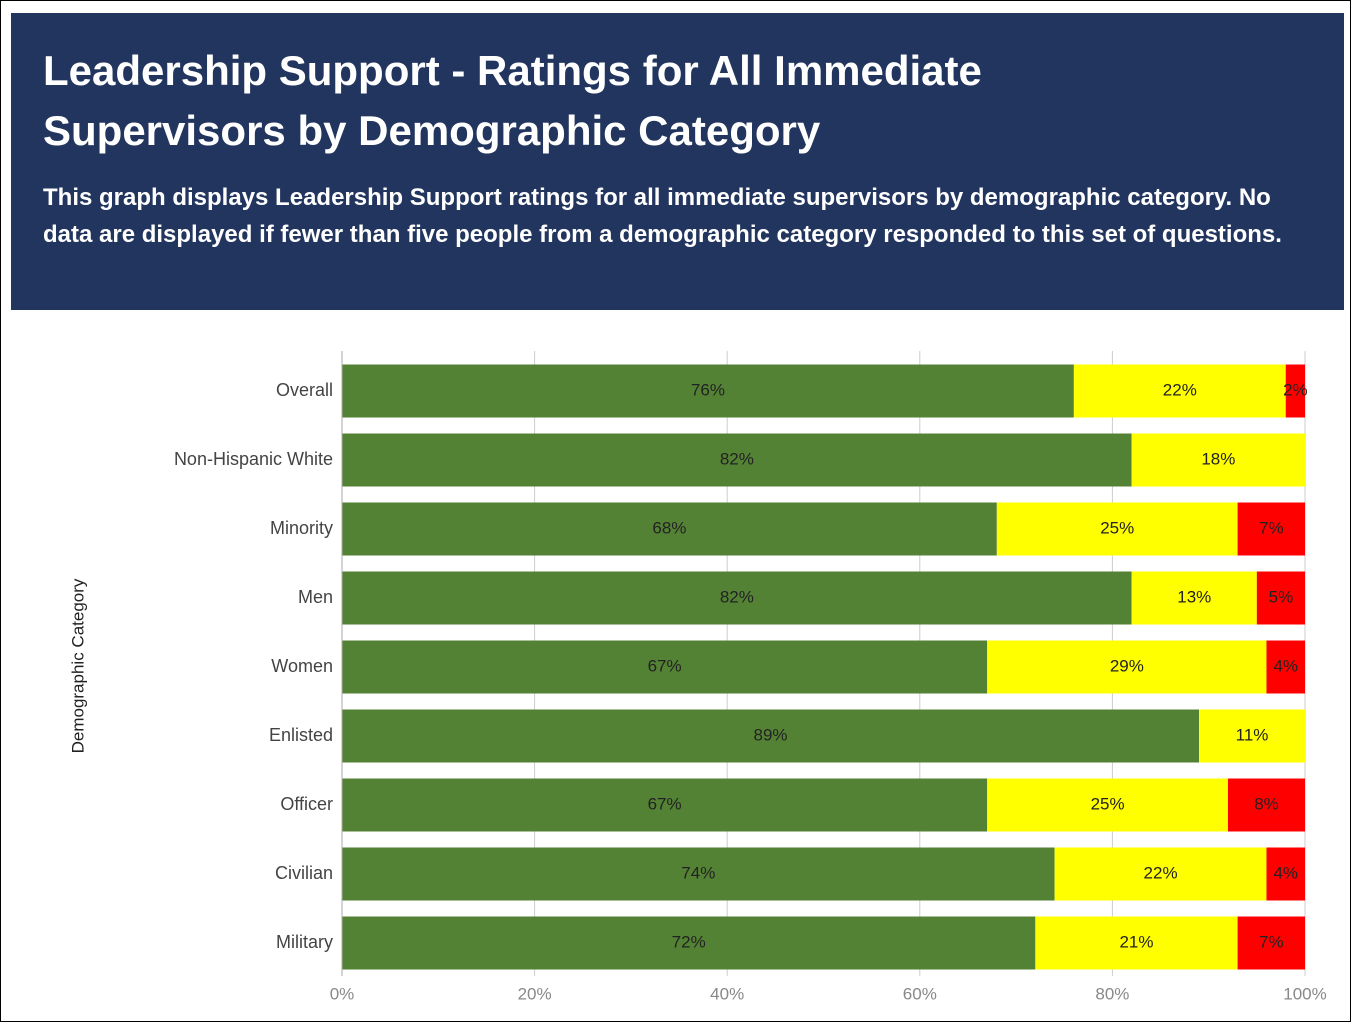 Image resolution: width=1351 pixels, height=1022 pixels. I want to click on y-tick-label: Men, so click(315, 597).